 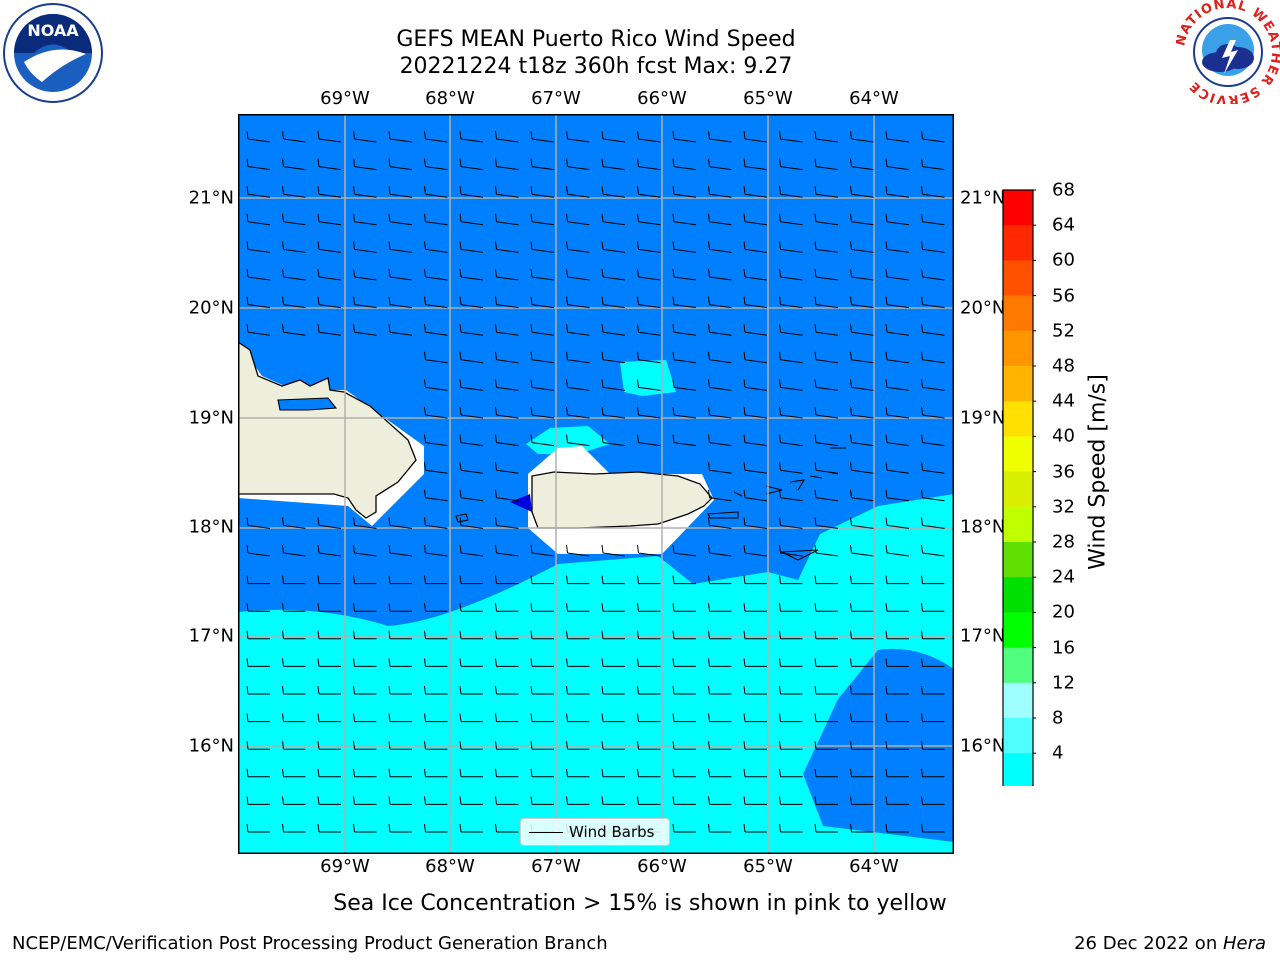 What do you see at coordinates (53, 30) in the screenshot?
I see `svg-text: NOAA` at bounding box center [53, 30].